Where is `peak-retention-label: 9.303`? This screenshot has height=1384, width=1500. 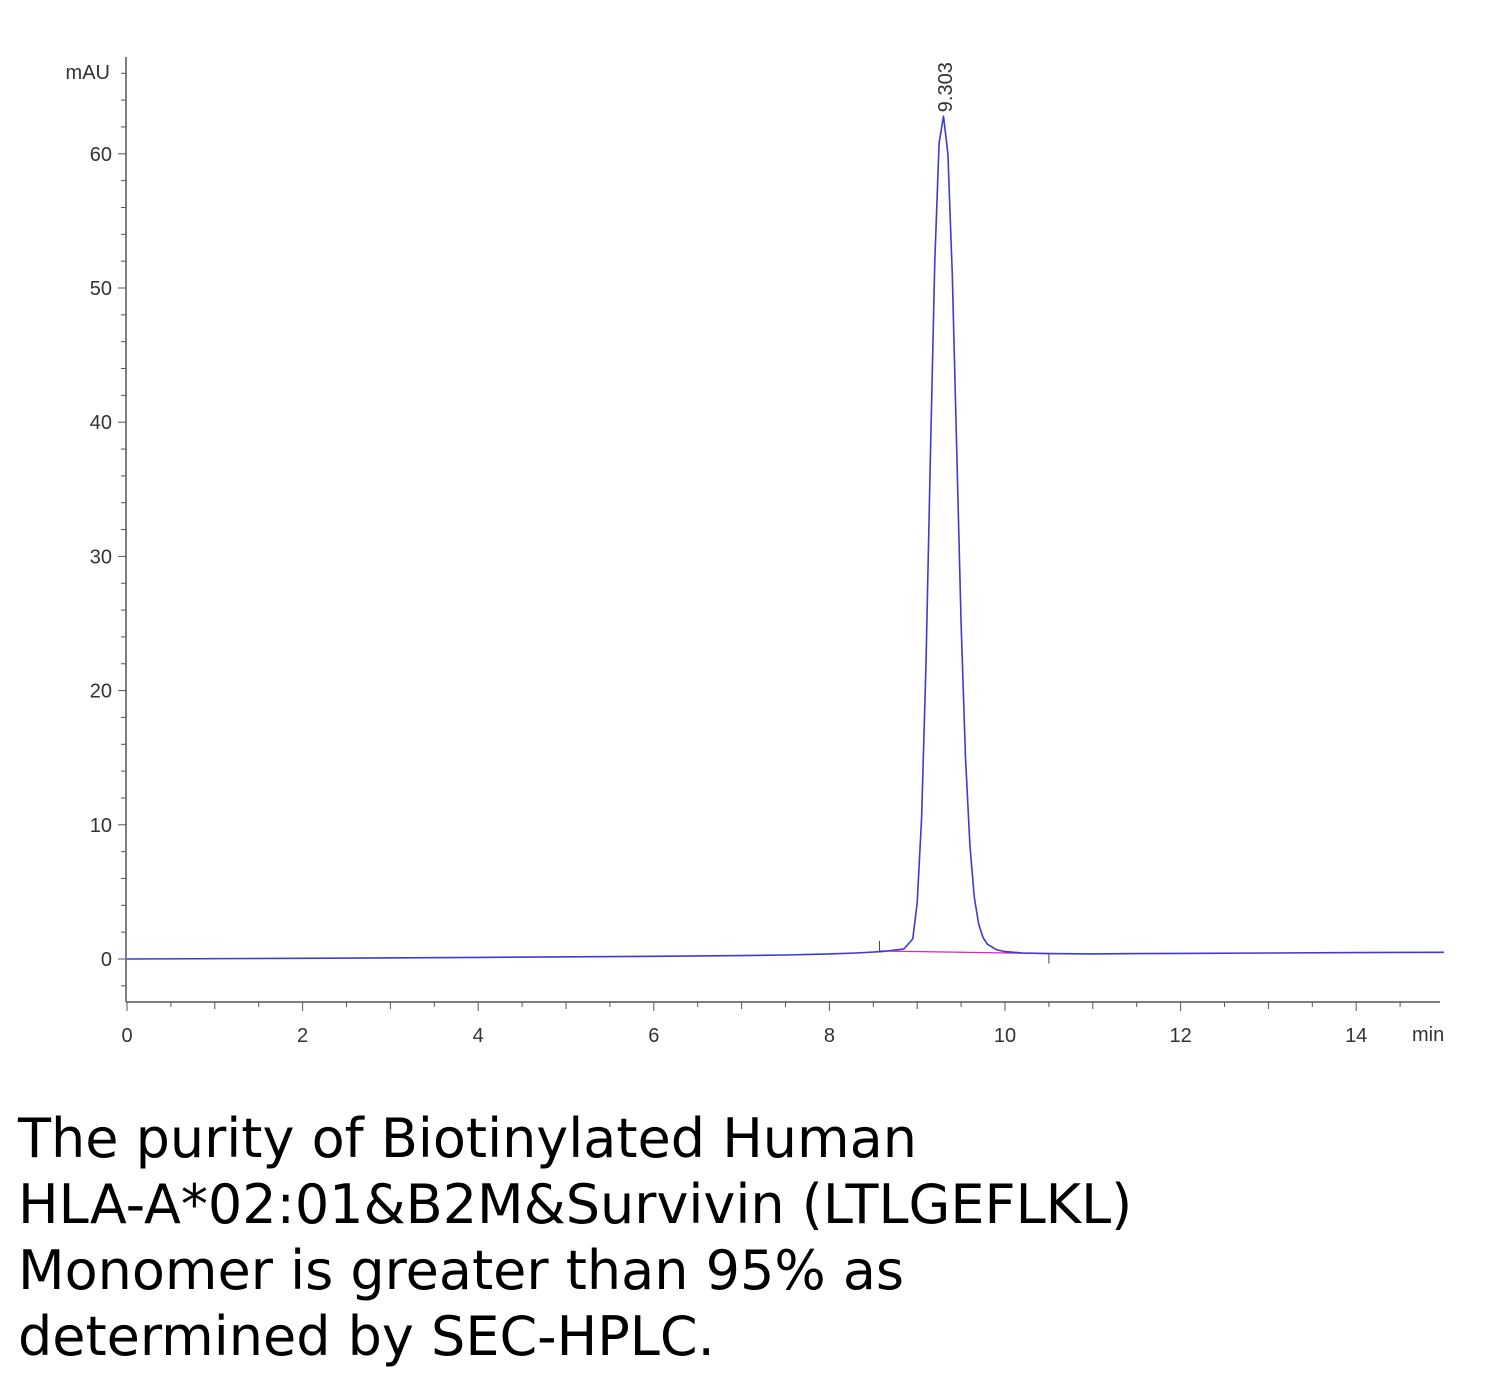 peak-retention-label: 9.303 is located at coordinates (946, 87).